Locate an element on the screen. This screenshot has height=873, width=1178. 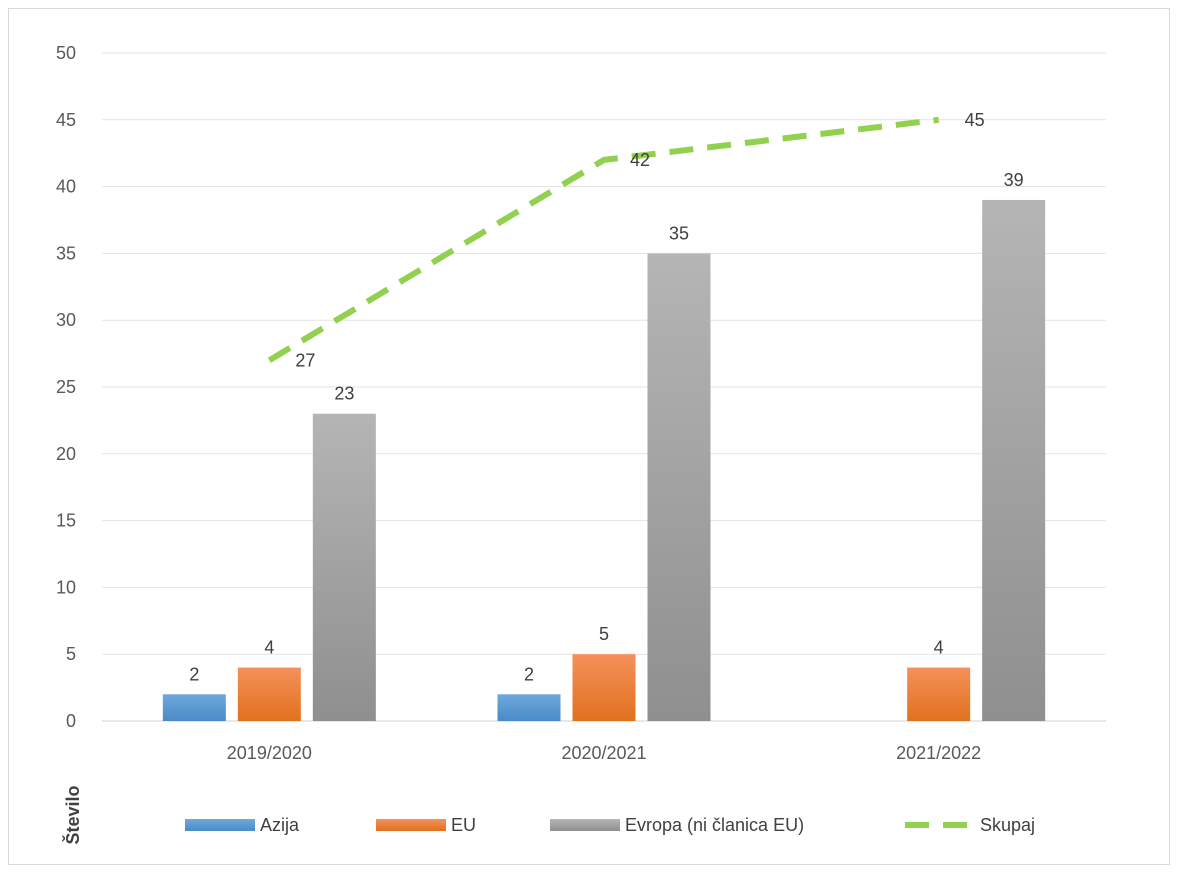
y-tick-label: 45 is located at coordinates (66, 120).